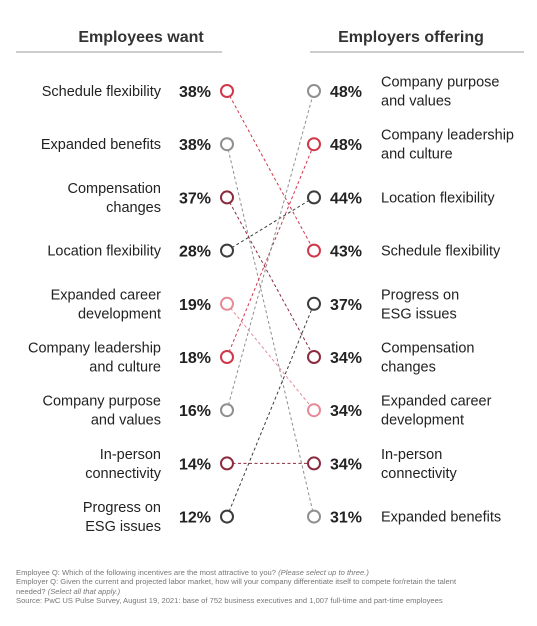 The height and width of the screenshot is (626, 537). Describe the element at coordinates (195, 145) in the screenshot. I see `left-value-expanded-benefits: 38%` at that location.